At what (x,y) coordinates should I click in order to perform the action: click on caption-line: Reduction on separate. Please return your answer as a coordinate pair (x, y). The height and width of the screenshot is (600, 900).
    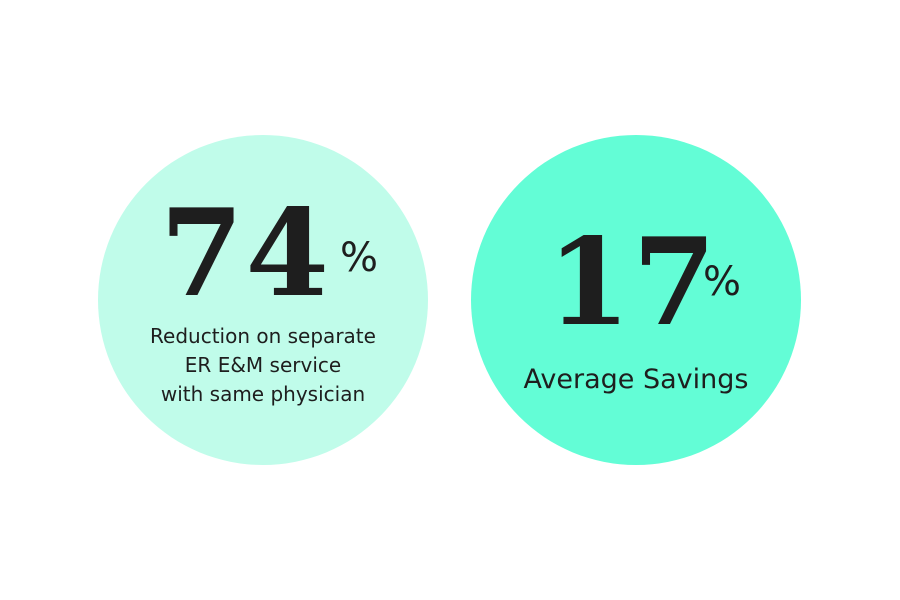
    Looking at the image, I should click on (263, 336).